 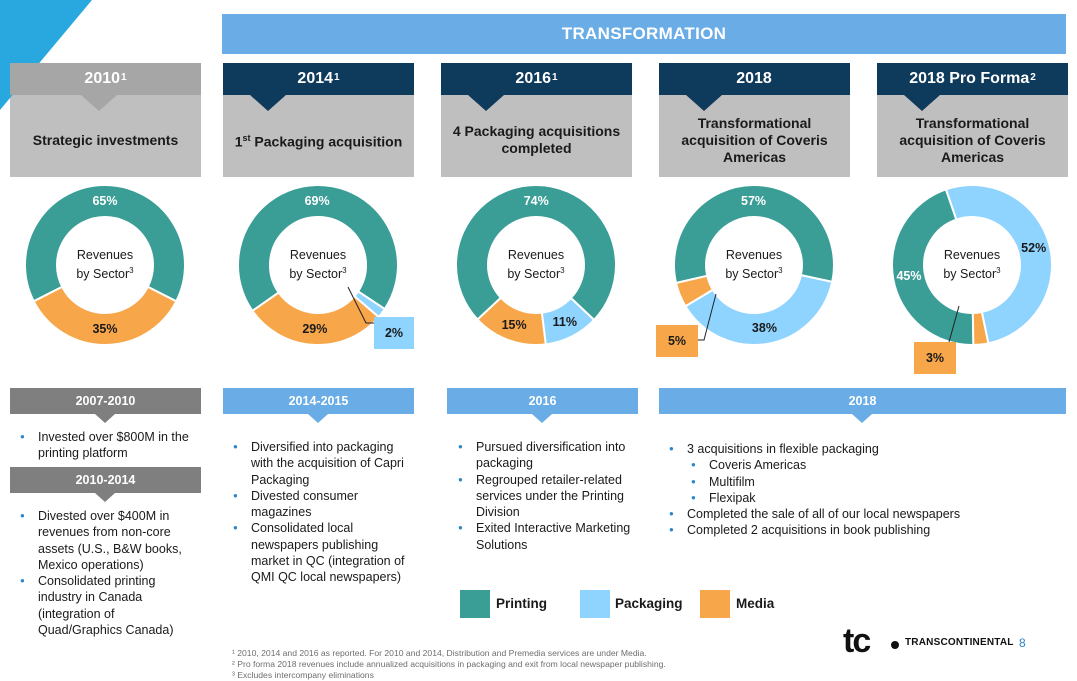 I want to click on donut-chart-2016: 74% 11% 15%, so click(x=536, y=265).